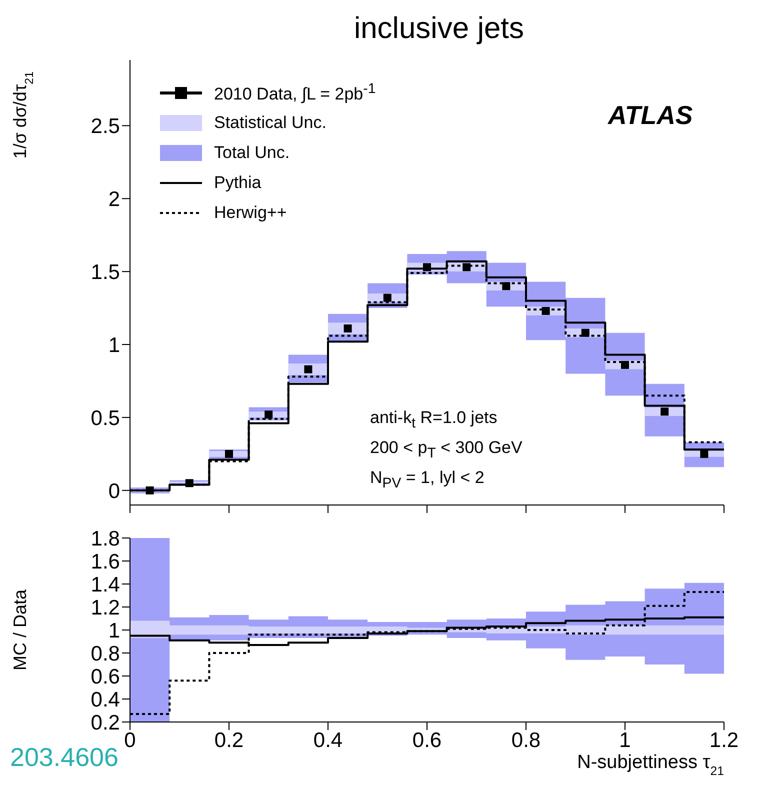  What do you see at coordinates (105, 126) in the screenshot?
I see `y-tick-label: 2.5` at bounding box center [105, 126].